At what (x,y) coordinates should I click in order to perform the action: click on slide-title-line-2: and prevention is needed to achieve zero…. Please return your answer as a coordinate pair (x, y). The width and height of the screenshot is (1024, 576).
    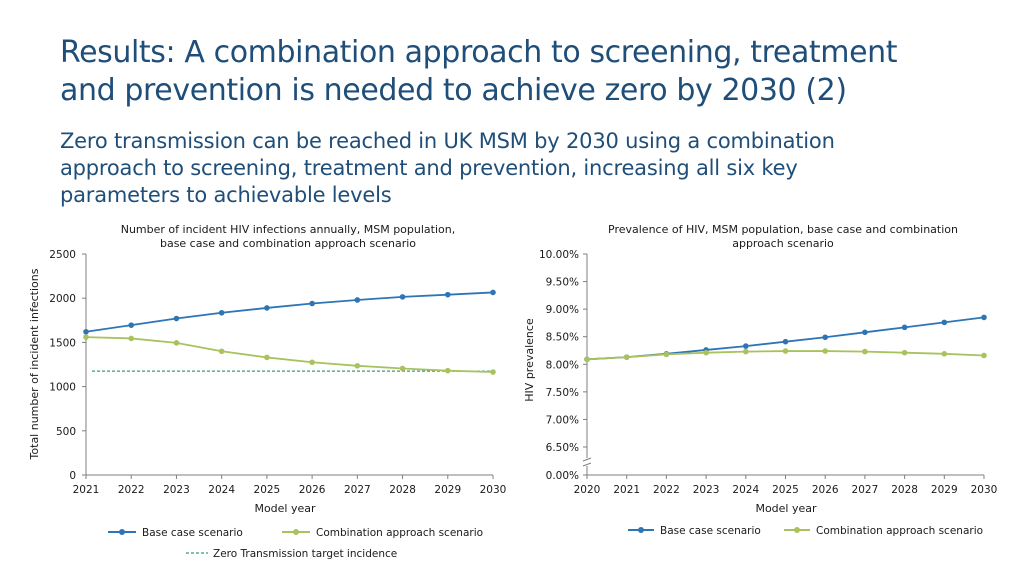
    Looking at the image, I should click on (453, 90).